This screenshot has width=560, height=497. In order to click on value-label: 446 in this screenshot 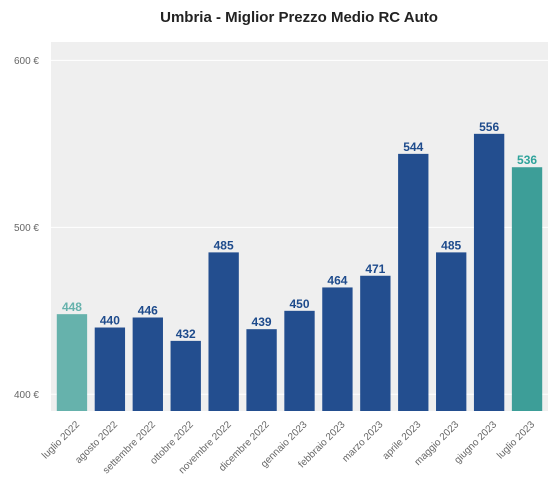, I will do `click(148, 310)`.